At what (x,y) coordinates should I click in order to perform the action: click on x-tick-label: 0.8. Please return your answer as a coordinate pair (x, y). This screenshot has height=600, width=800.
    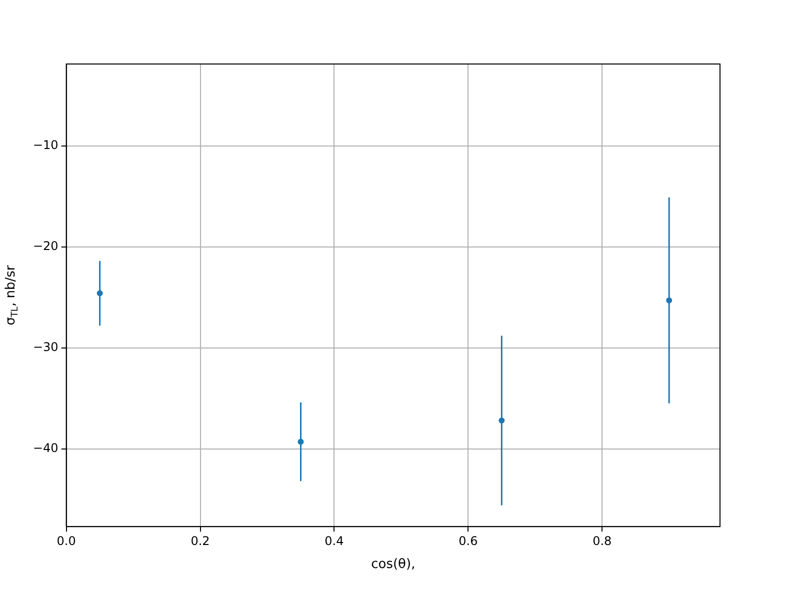
    Looking at the image, I should click on (602, 541).